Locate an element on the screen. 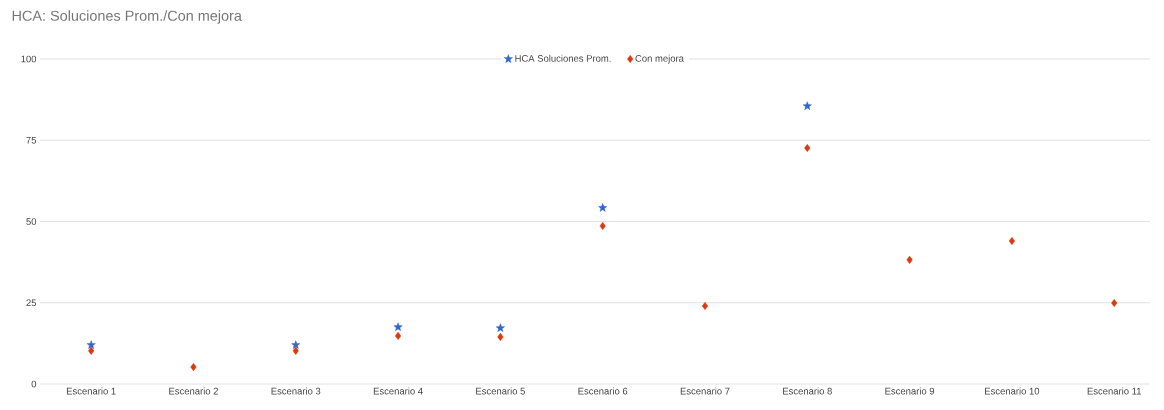 This screenshot has width=1164, height=410. x-tick-label: Escenario 4 is located at coordinates (398, 391).